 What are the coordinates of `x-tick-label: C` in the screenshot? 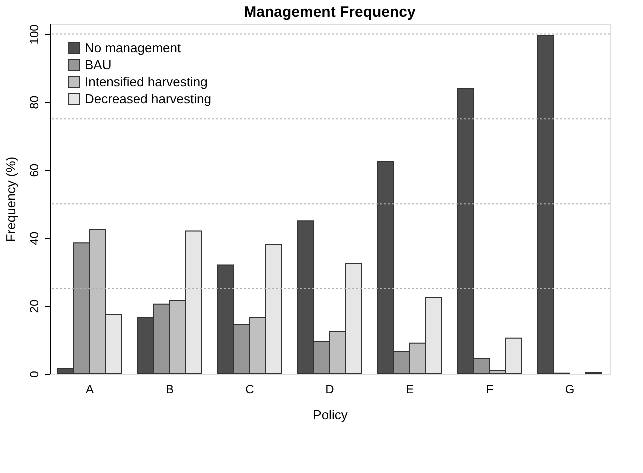 It's located at (250, 389).